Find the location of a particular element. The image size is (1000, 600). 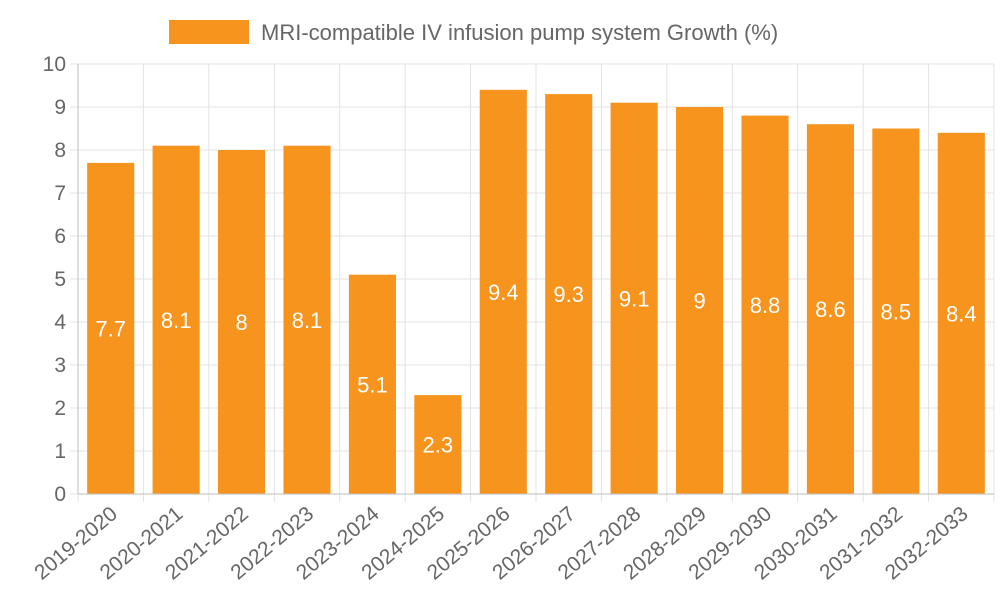

bar-value-label: 2.3 is located at coordinates (438, 445).